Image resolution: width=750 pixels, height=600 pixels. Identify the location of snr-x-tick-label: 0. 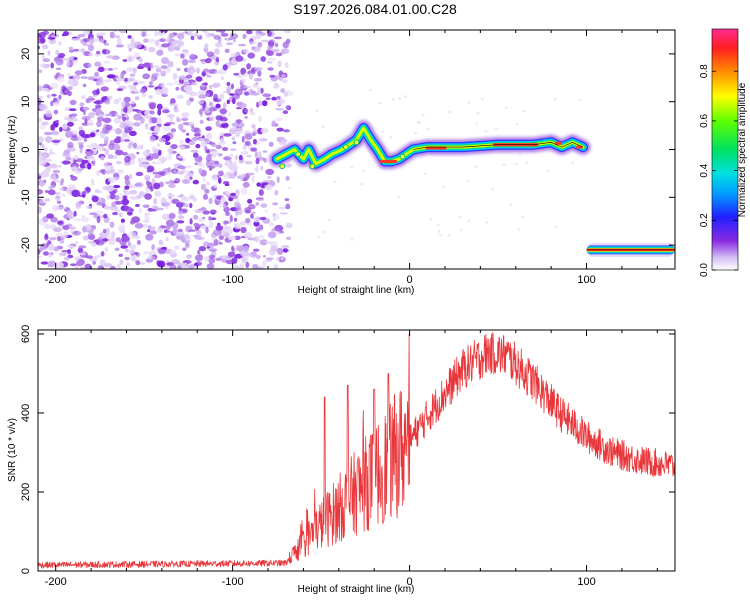
(410, 582).